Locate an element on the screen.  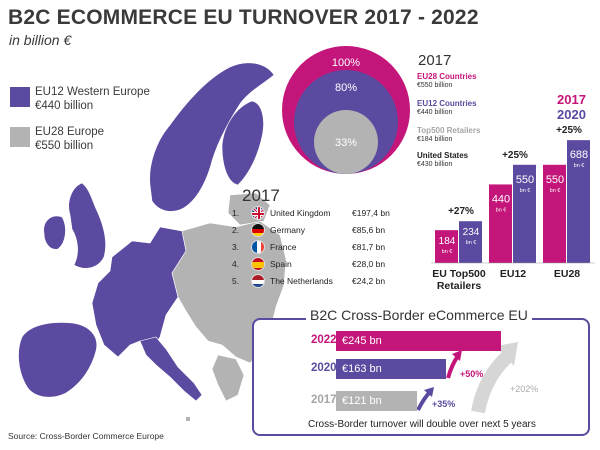
ranking-row: 1. United Kingdom €197,4 bn is located at coordinates (321, 213).